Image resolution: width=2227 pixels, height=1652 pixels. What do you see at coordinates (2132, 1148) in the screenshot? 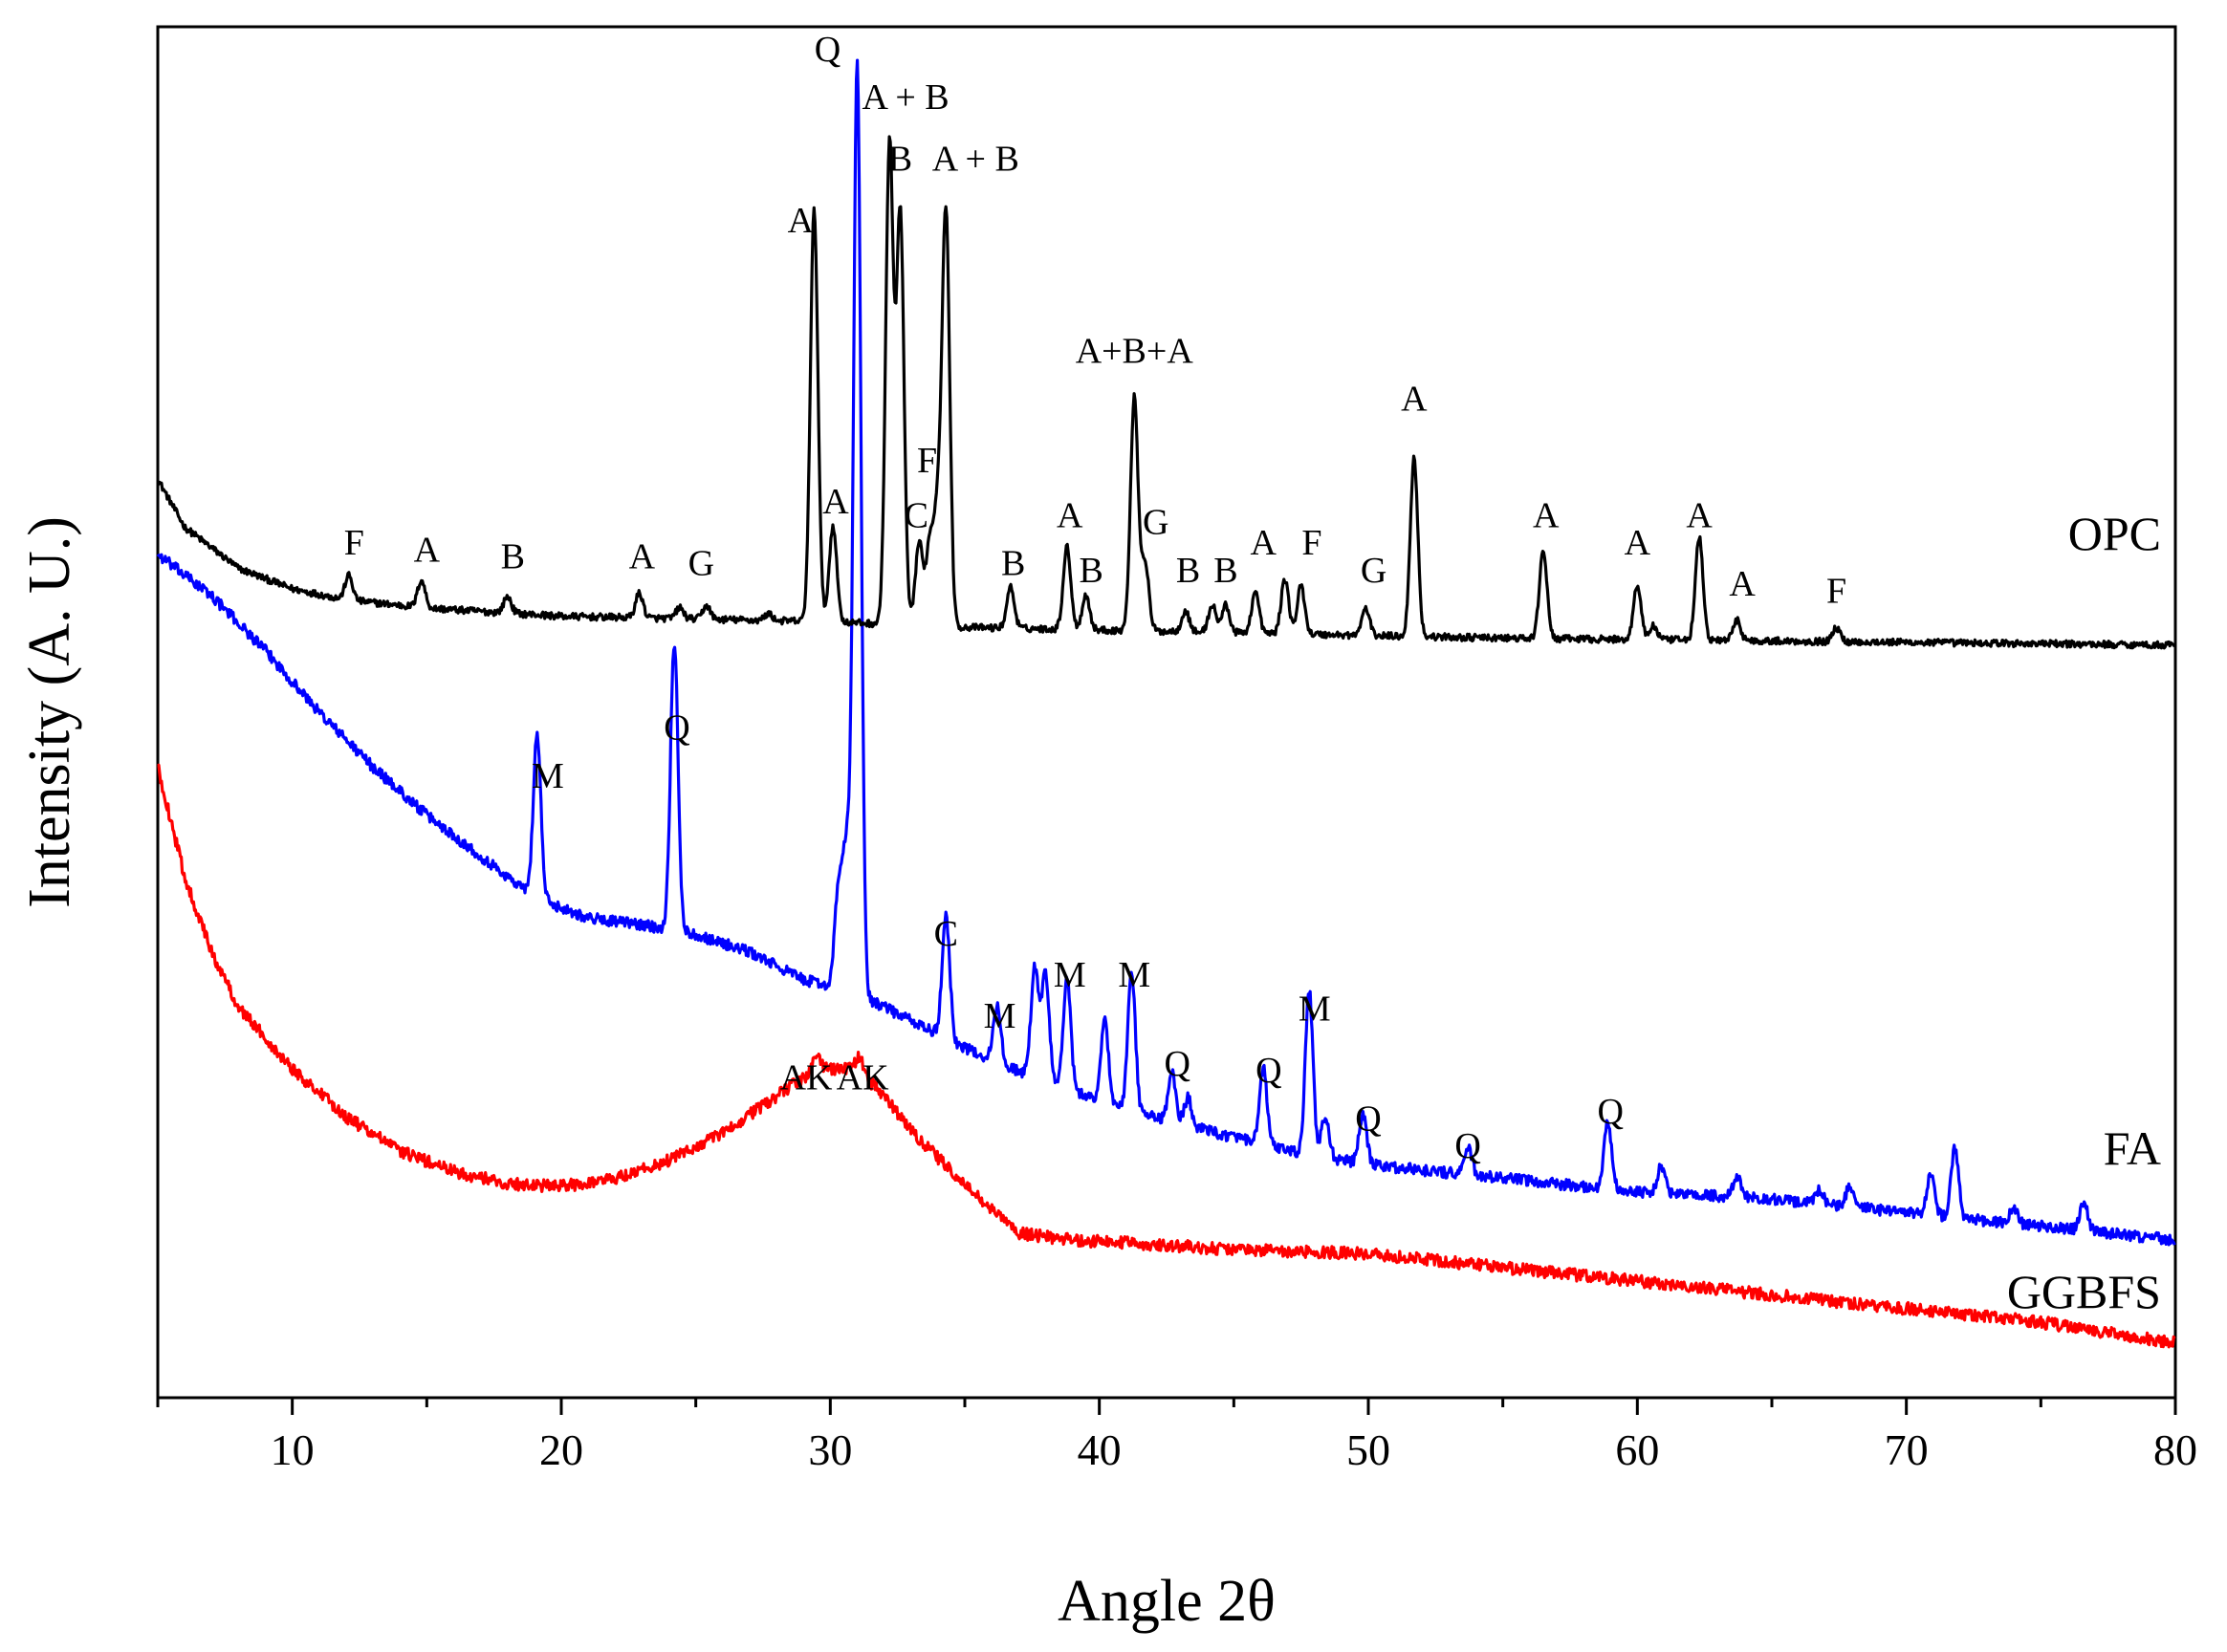
I see `series-label-fa: FA` at bounding box center [2132, 1148].